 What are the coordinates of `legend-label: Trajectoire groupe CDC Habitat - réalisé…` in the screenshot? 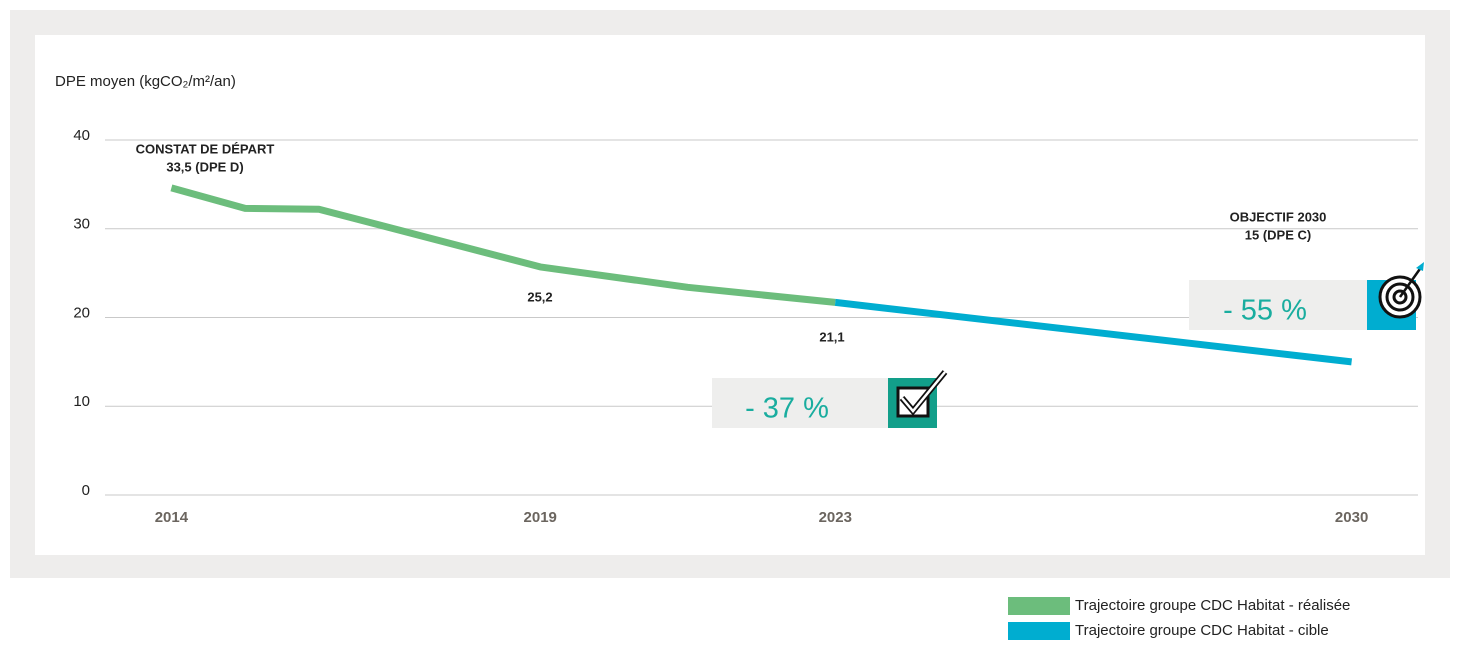 It's located at (1212, 605).